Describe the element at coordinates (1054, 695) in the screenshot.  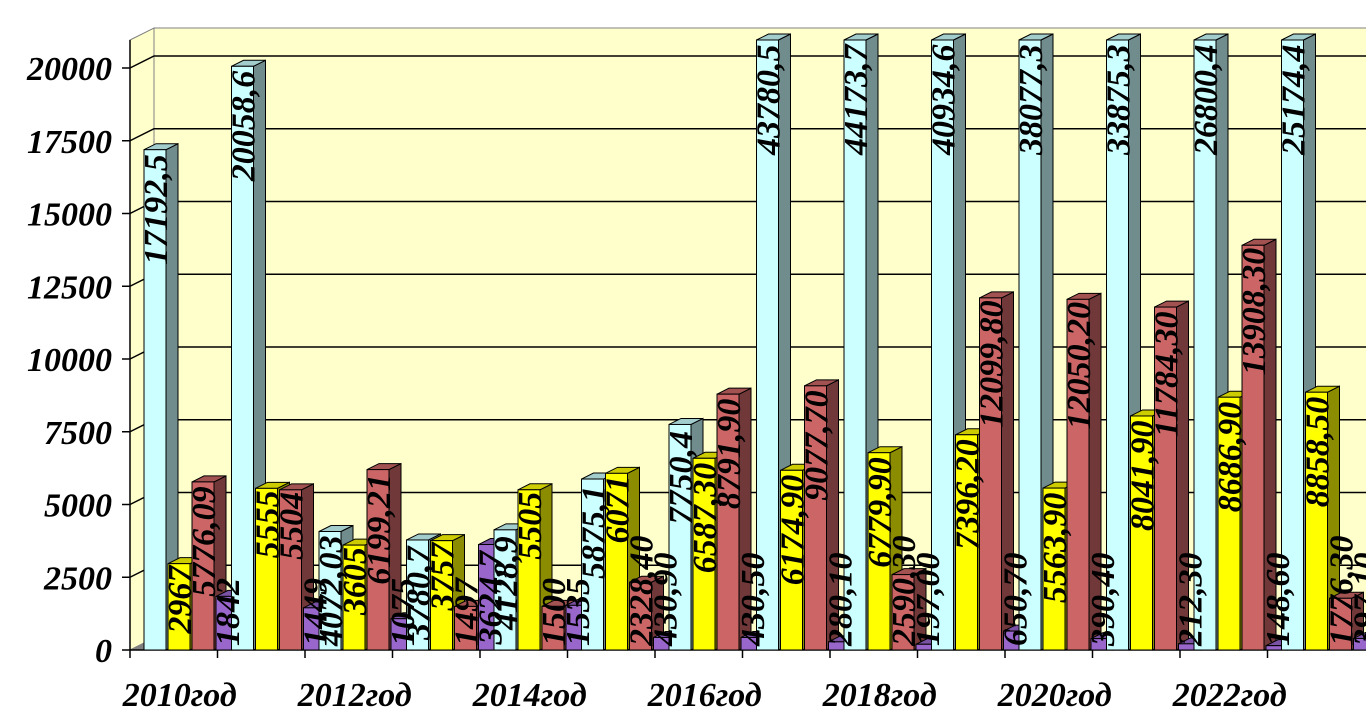
I see `x-tick-label: 2020год` at that location.